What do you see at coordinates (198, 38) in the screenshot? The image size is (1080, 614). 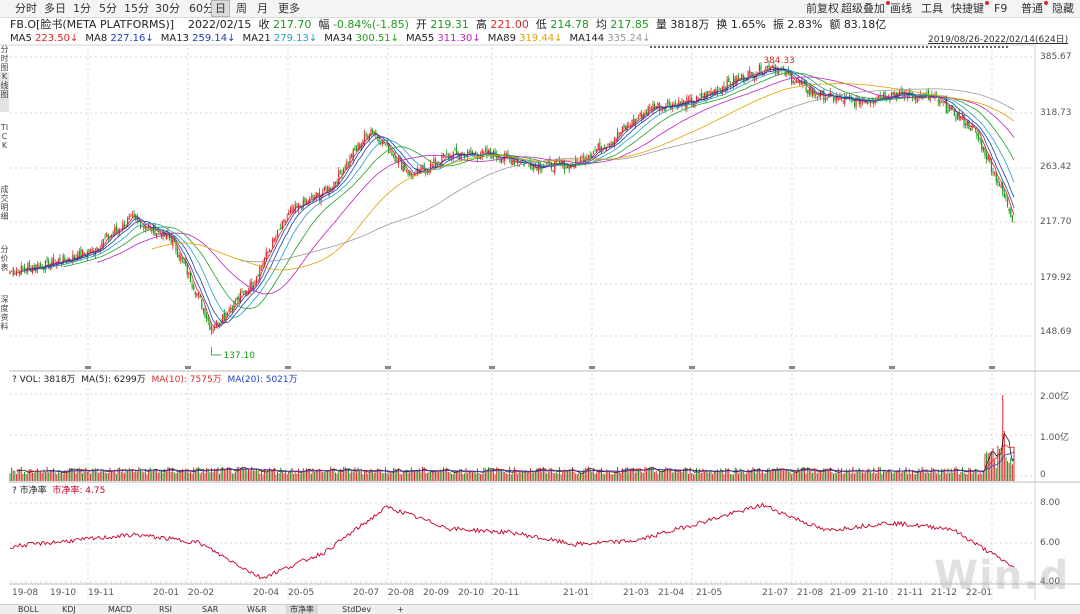 I see `ma-legend-item: MA13 259.14↓` at bounding box center [198, 38].